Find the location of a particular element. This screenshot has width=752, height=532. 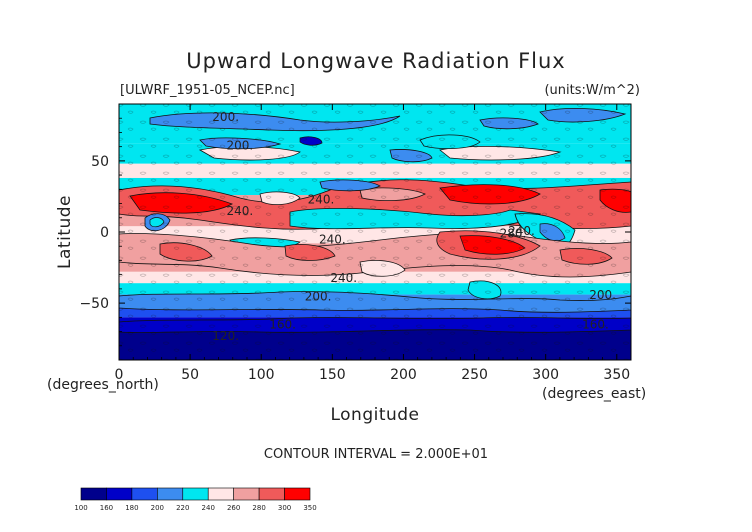

x-axis-title: Longitude is located at coordinates (374, 415).